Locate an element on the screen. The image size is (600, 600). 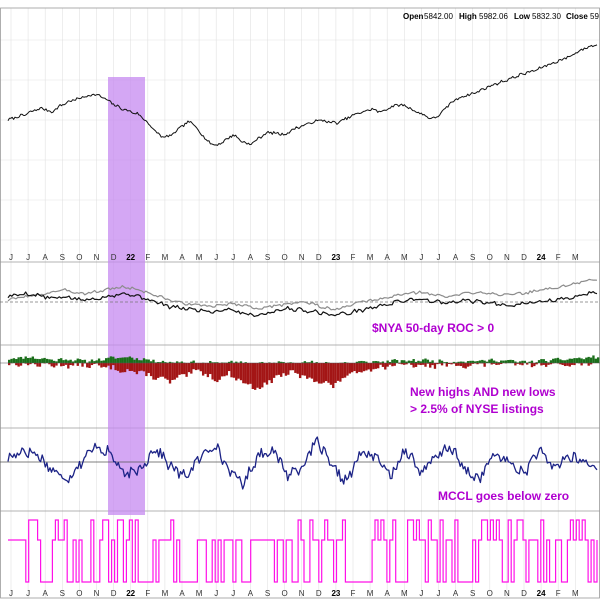
x-tick-label: N is located at coordinates (97, 257).